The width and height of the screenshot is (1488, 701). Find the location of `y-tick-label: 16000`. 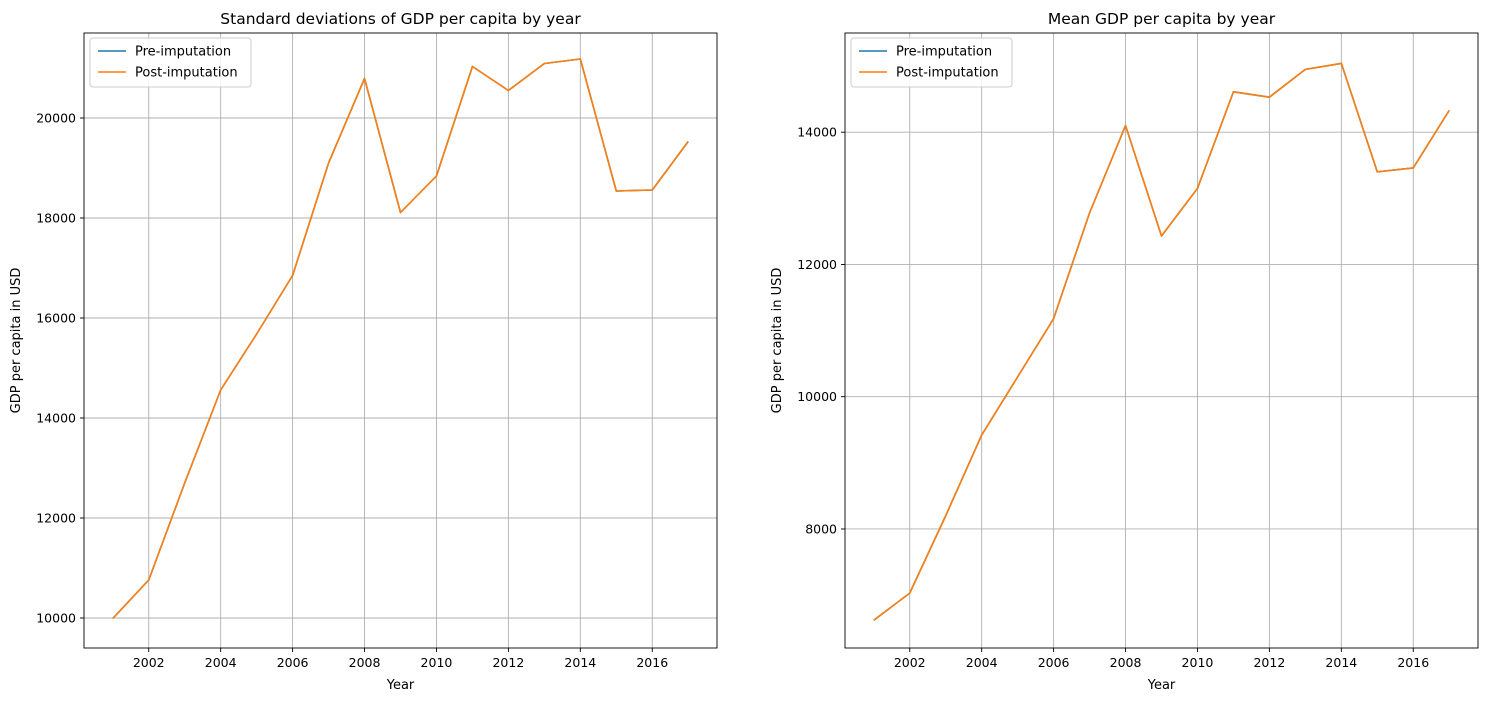

y-tick-label: 16000 is located at coordinates (56, 318).